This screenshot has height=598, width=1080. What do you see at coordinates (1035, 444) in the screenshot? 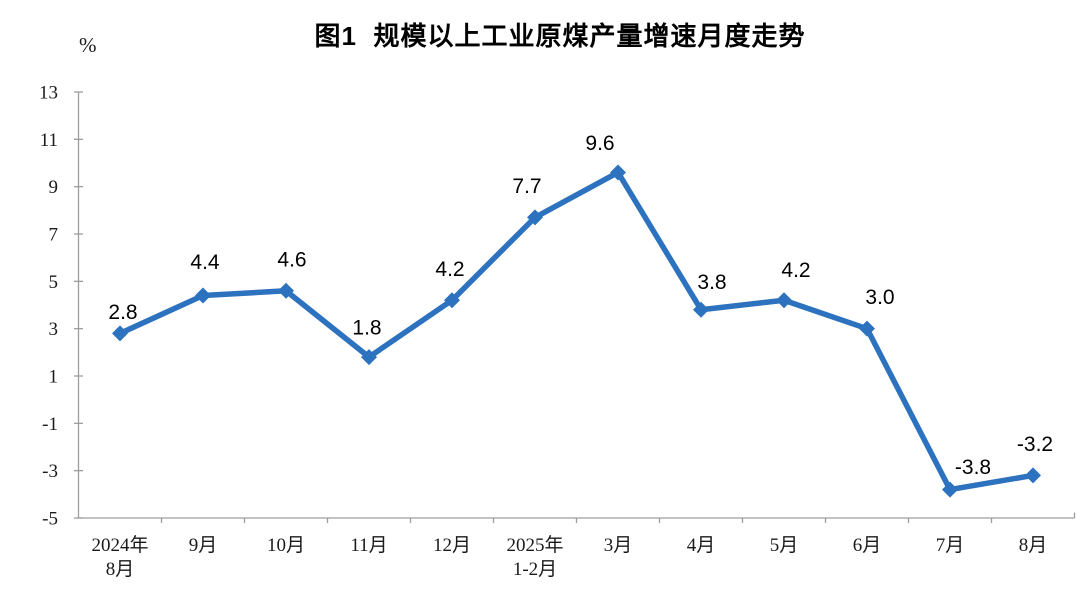
I see `data-point-label: -3.2` at bounding box center [1035, 444].